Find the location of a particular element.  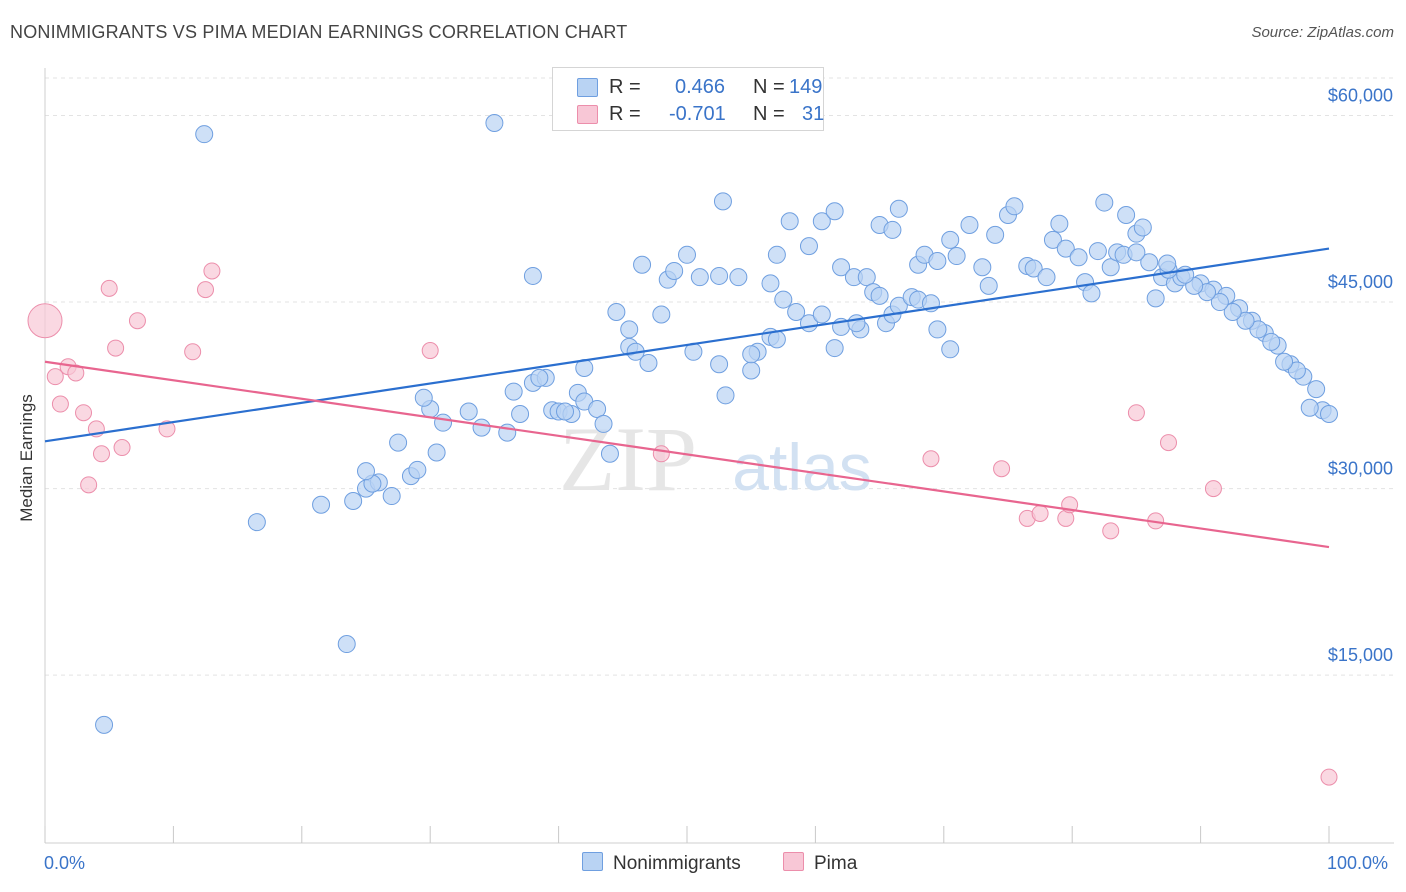

legend-r-value-pima: -0.701 is located at coordinates (697, 114).